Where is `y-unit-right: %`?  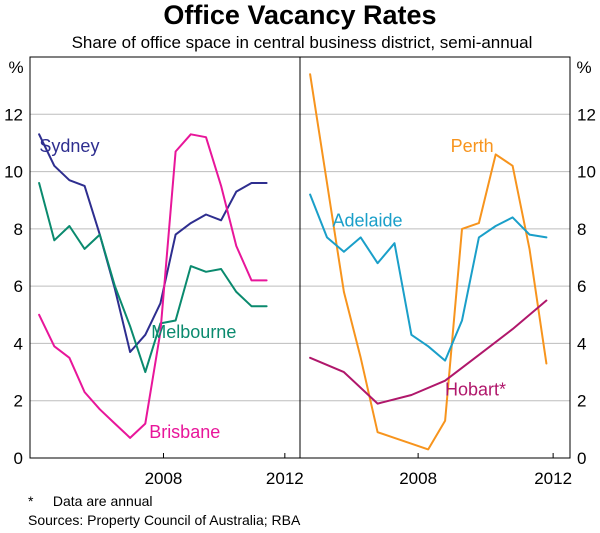 y-unit-right: % is located at coordinates (583, 67).